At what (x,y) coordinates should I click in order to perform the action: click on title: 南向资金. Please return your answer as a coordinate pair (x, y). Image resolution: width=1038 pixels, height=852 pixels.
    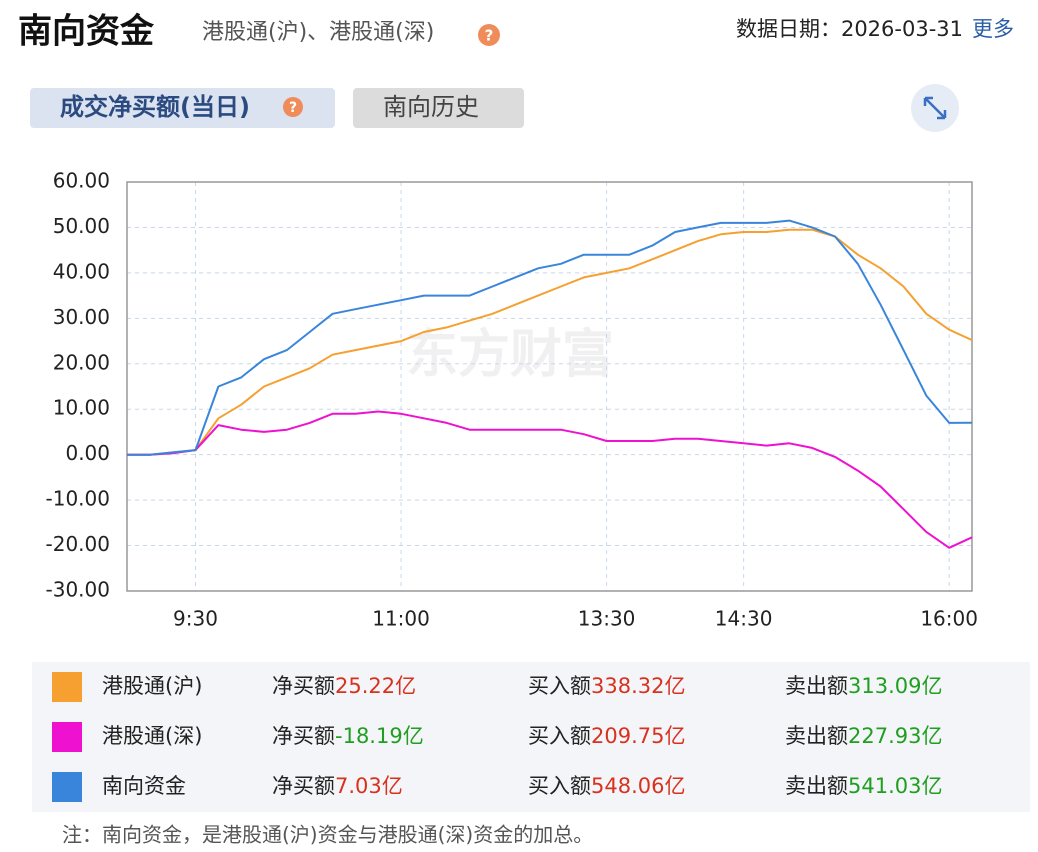
    Looking at the image, I should click on (86, 32).